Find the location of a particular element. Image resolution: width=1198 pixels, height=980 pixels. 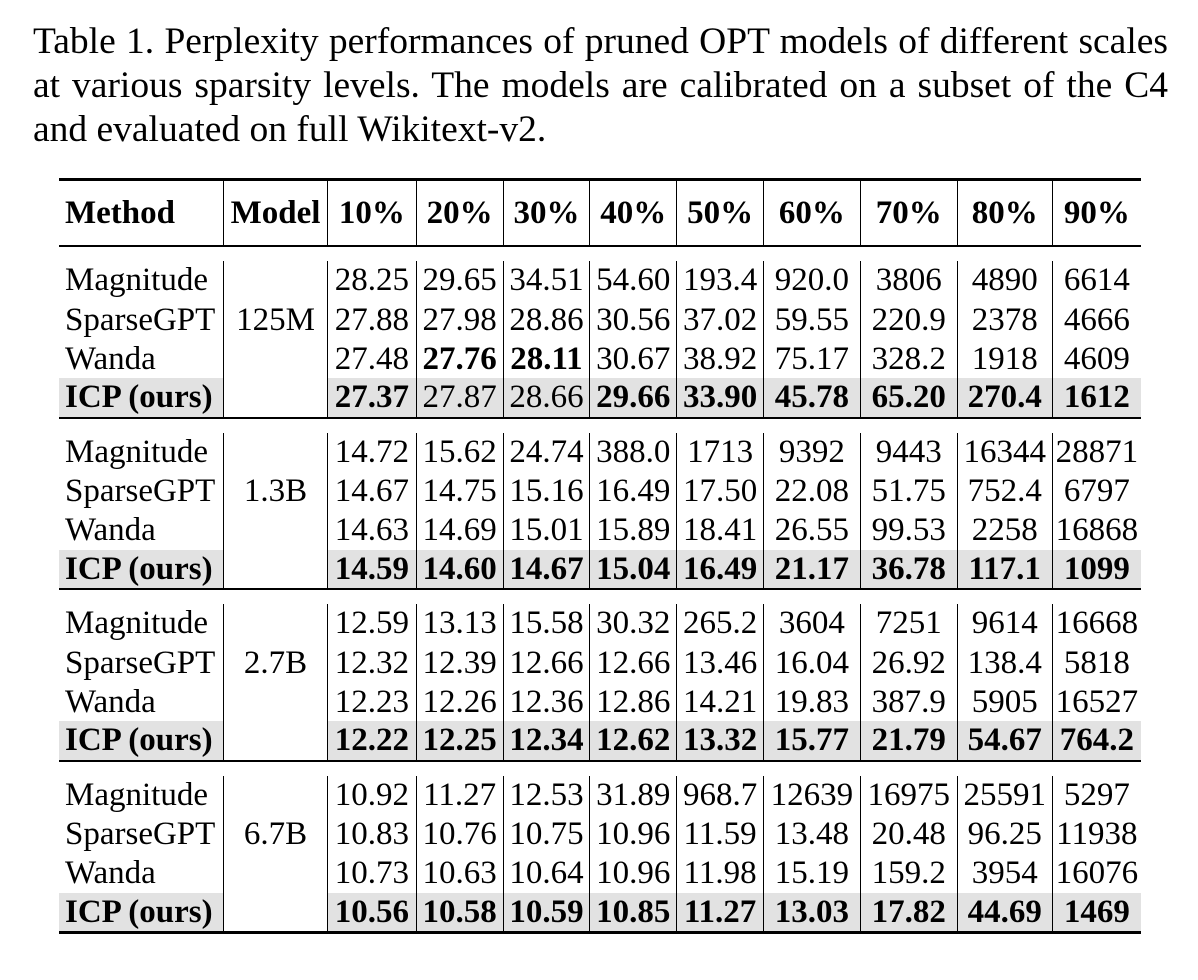

value-cell: 14.63 is located at coordinates (371, 530).